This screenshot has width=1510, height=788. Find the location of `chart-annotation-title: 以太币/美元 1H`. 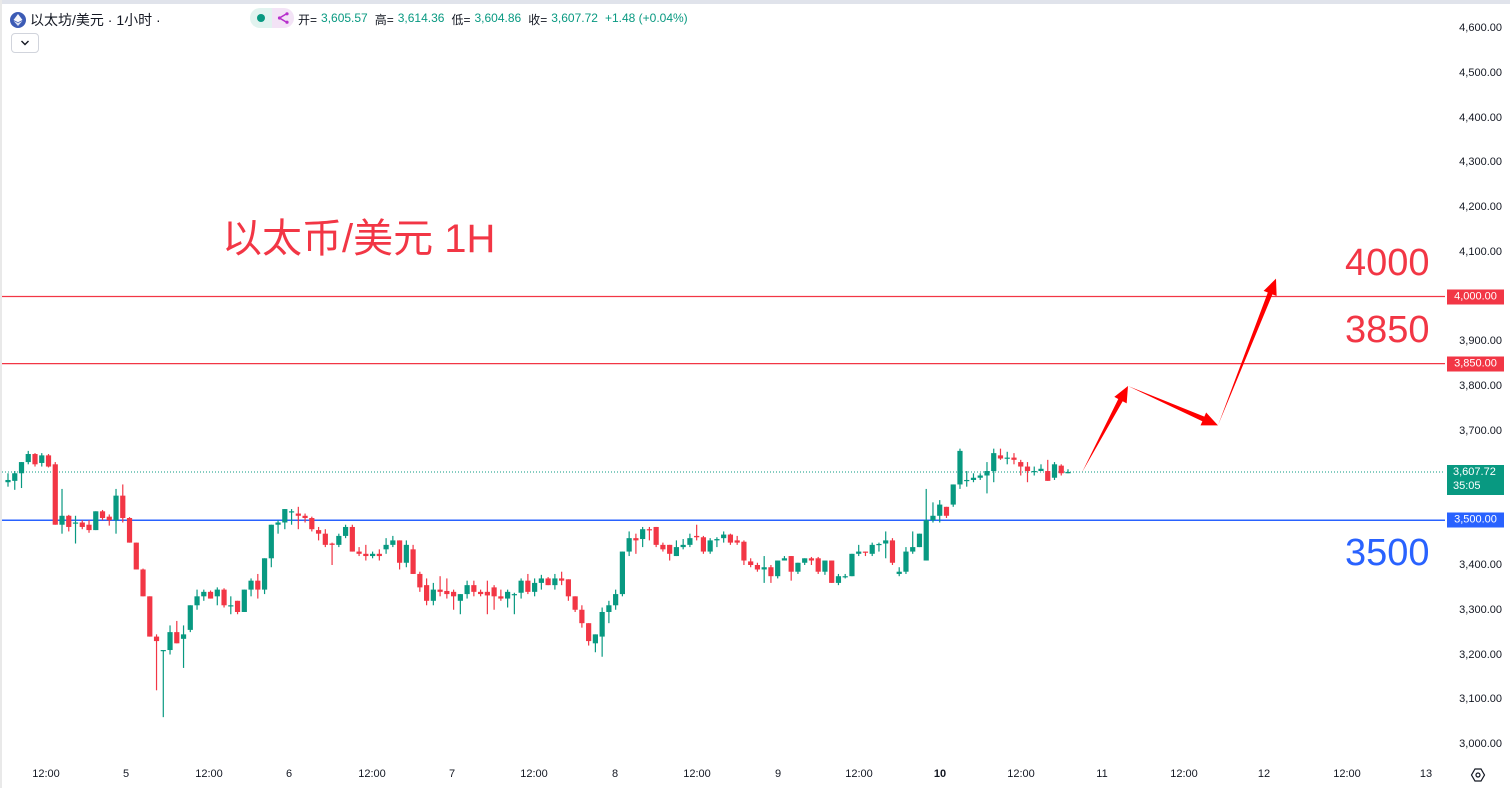

chart-annotation-title: 以太币/美元 1H is located at coordinates (359, 239).